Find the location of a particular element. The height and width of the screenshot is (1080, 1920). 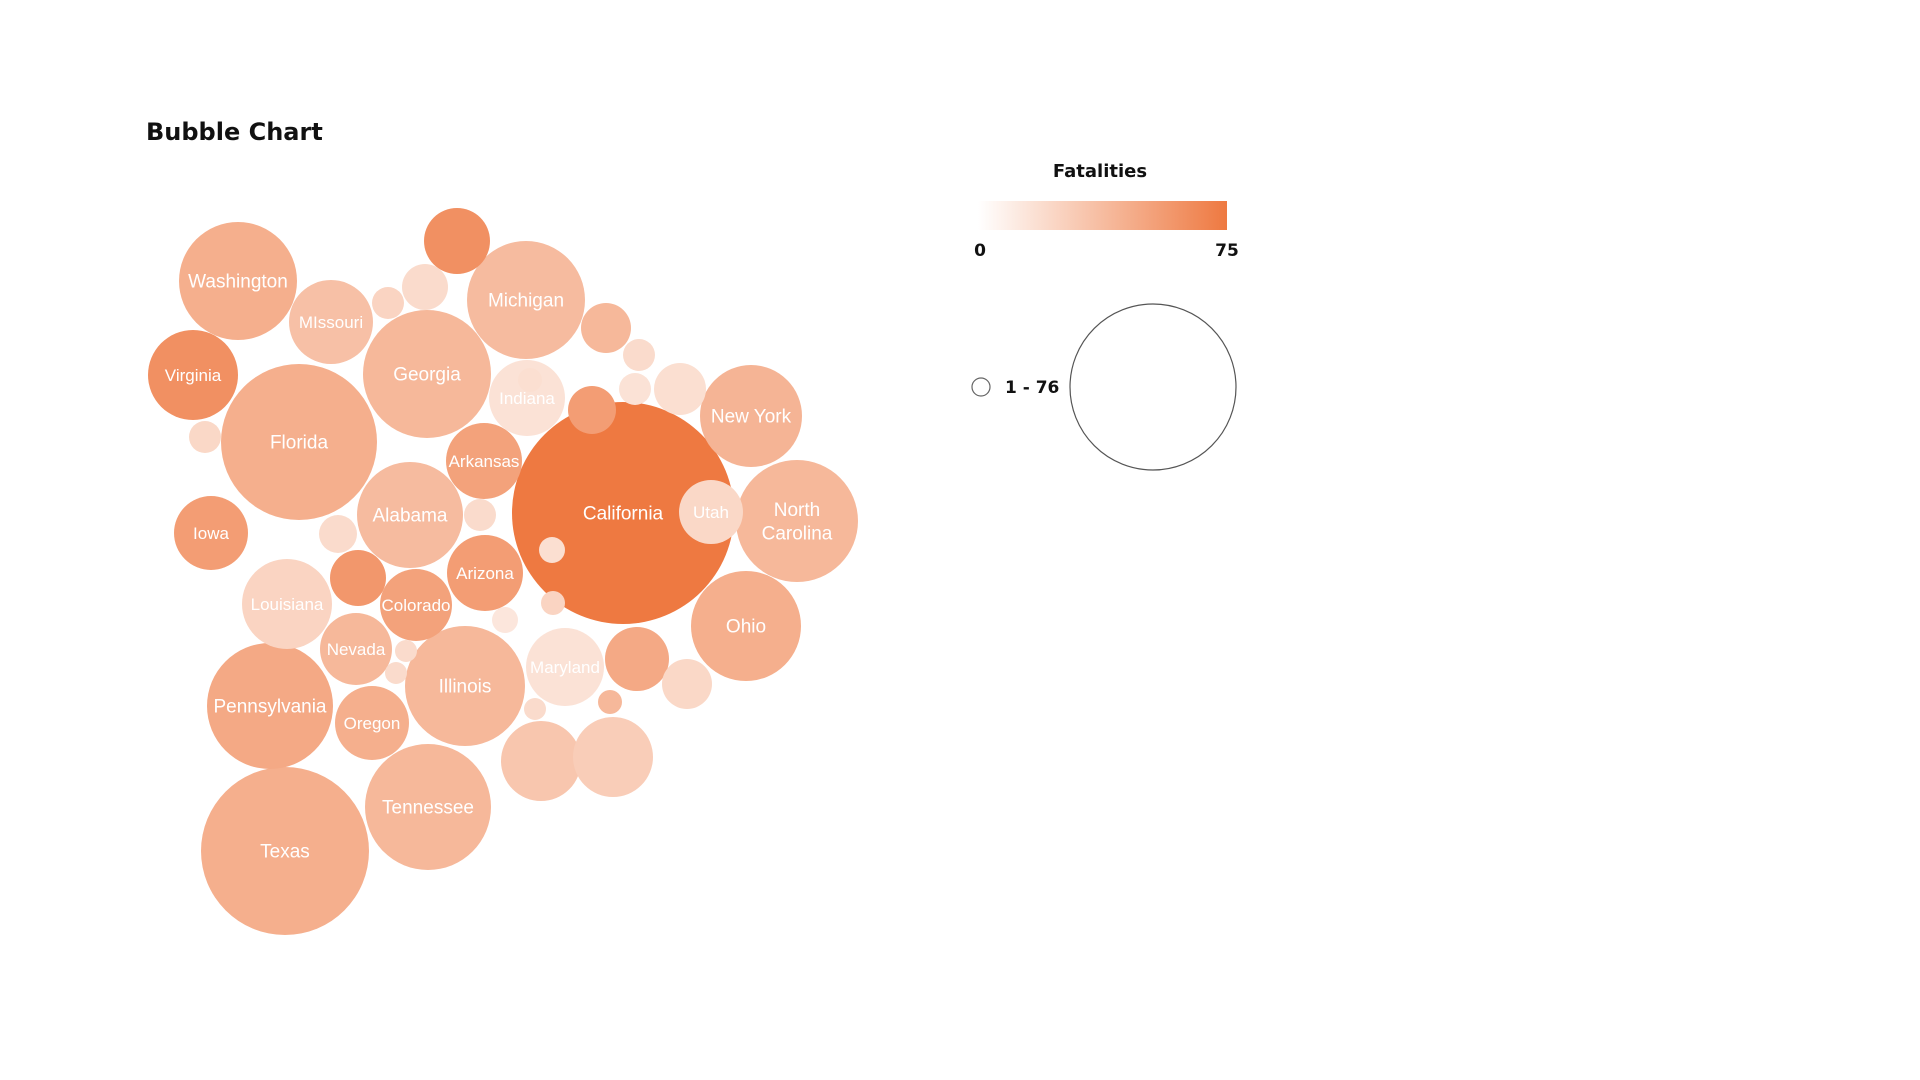

bubble-missouri: MIssouri is located at coordinates (331, 322).